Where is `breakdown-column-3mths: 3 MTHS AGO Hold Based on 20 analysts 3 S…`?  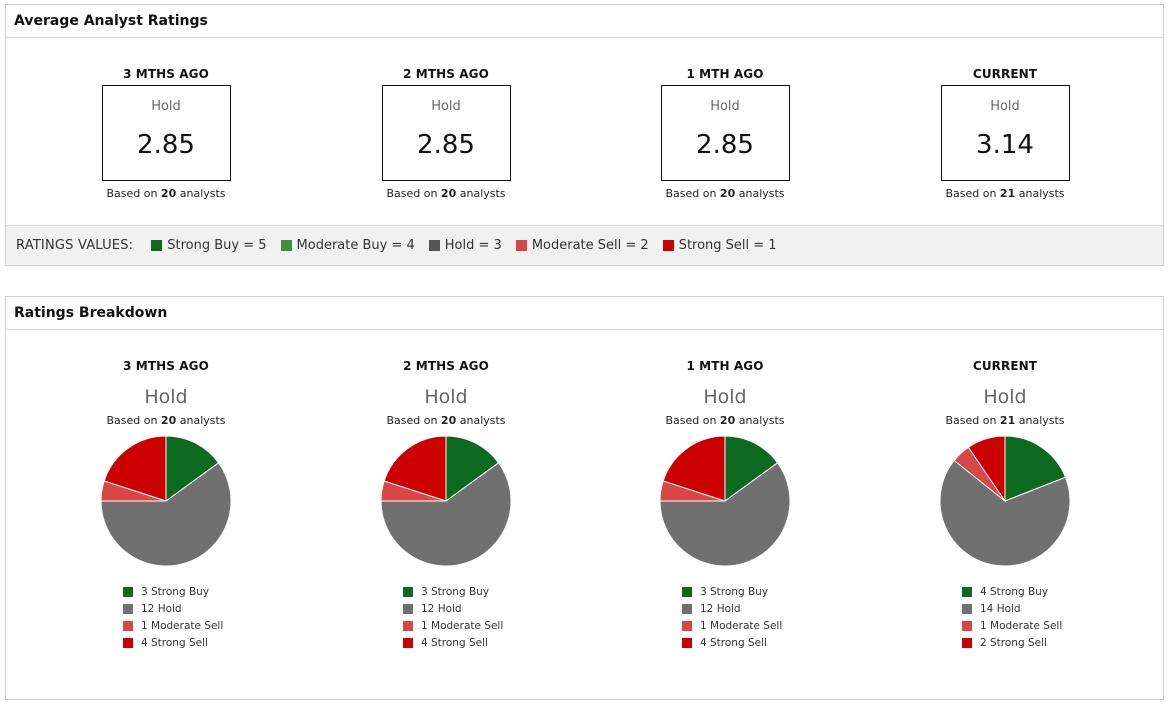
breakdown-column-3mths: 3 MTHS AGO Hold Based on 20 analysts 3 S… is located at coordinates (166, 505).